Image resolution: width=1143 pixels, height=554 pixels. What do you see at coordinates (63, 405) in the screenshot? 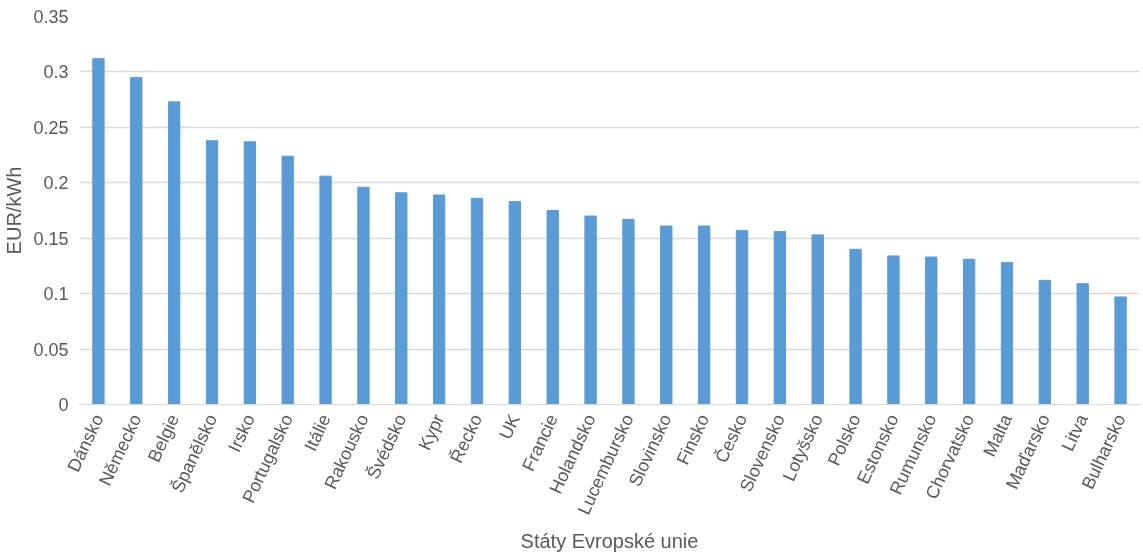
I see `y-tick-label: 0` at bounding box center [63, 405].